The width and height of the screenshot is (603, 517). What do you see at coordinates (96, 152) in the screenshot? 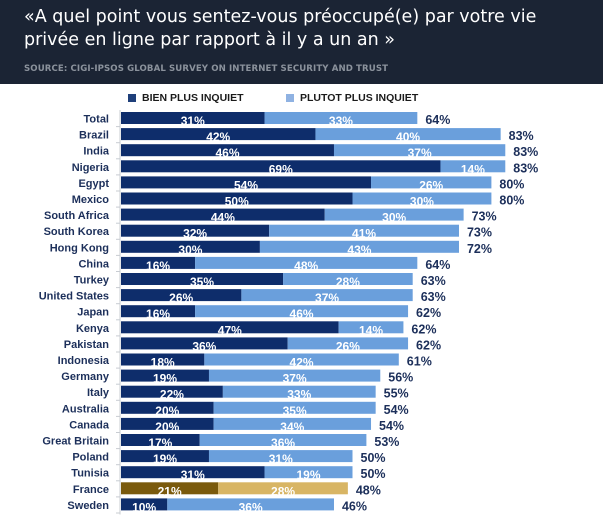
I see `category-label: India` at bounding box center [96, 152].